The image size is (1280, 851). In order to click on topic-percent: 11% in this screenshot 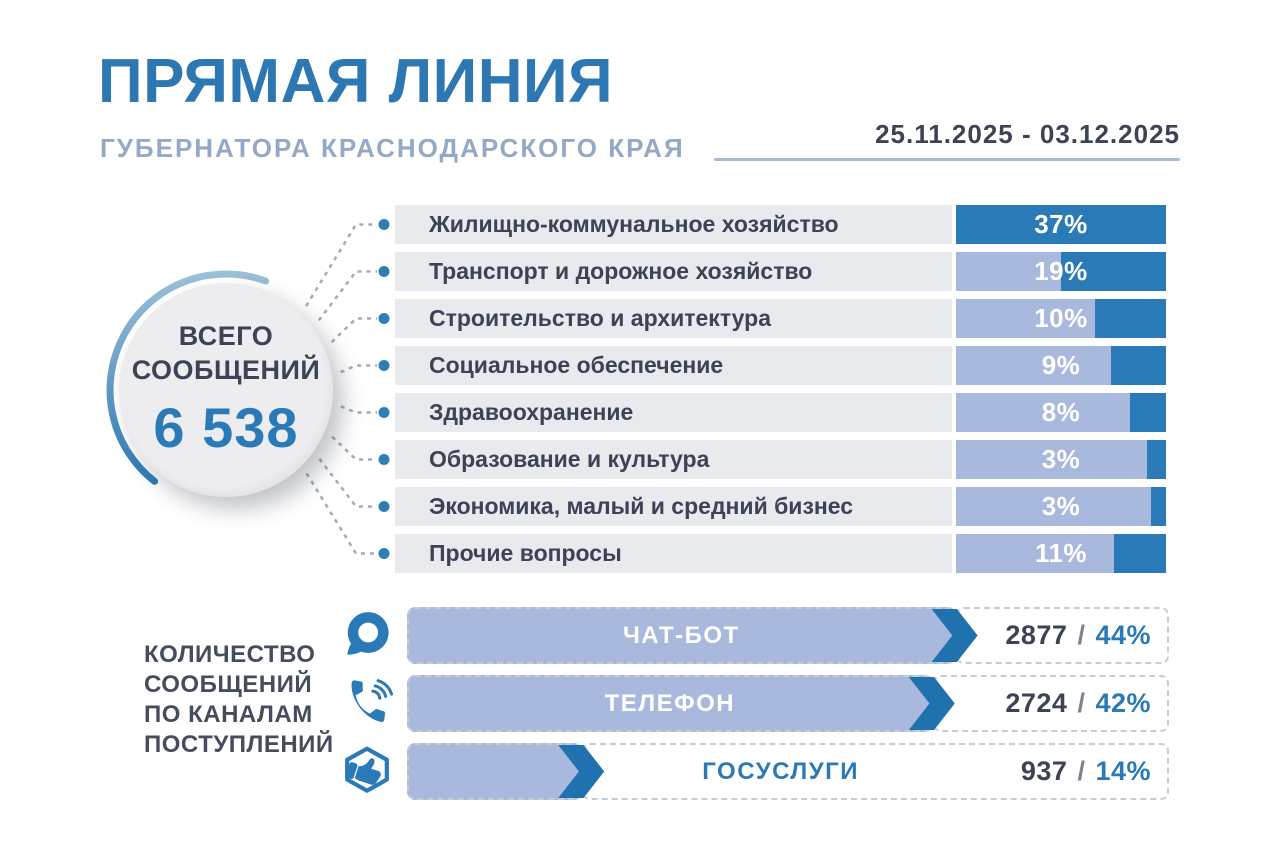, I will do `click(1061, 553)`.